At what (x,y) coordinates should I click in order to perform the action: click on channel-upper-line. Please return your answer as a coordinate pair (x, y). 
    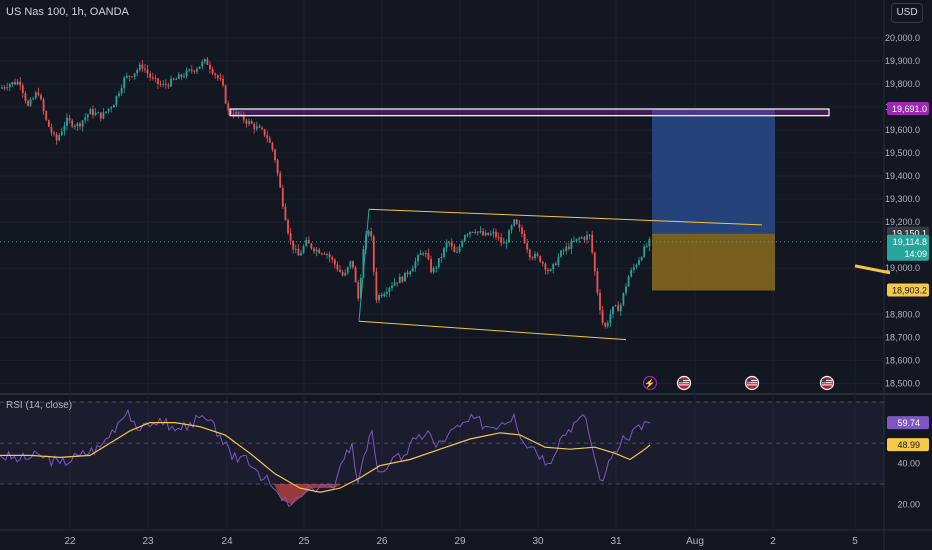
    Looking at the image, I should click on (565, 217).